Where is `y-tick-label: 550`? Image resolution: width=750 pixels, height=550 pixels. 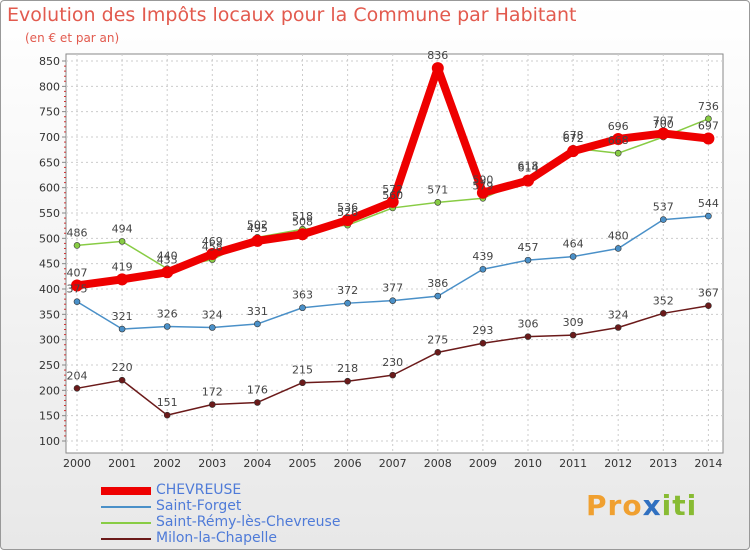 y-tick-label: 550 is located at coordinates (49, 213).